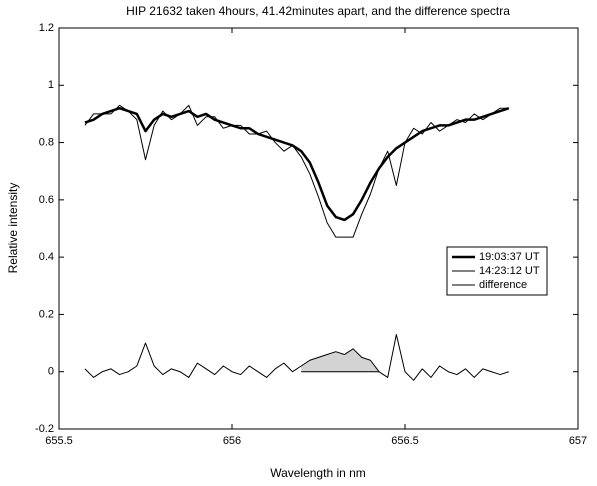 The width and height of the screenshot is (597, 486). What do you see at coordinates (51, 85) in the screenshot?
I see `y-tick-label: 1` at bounding box center [51, 85].